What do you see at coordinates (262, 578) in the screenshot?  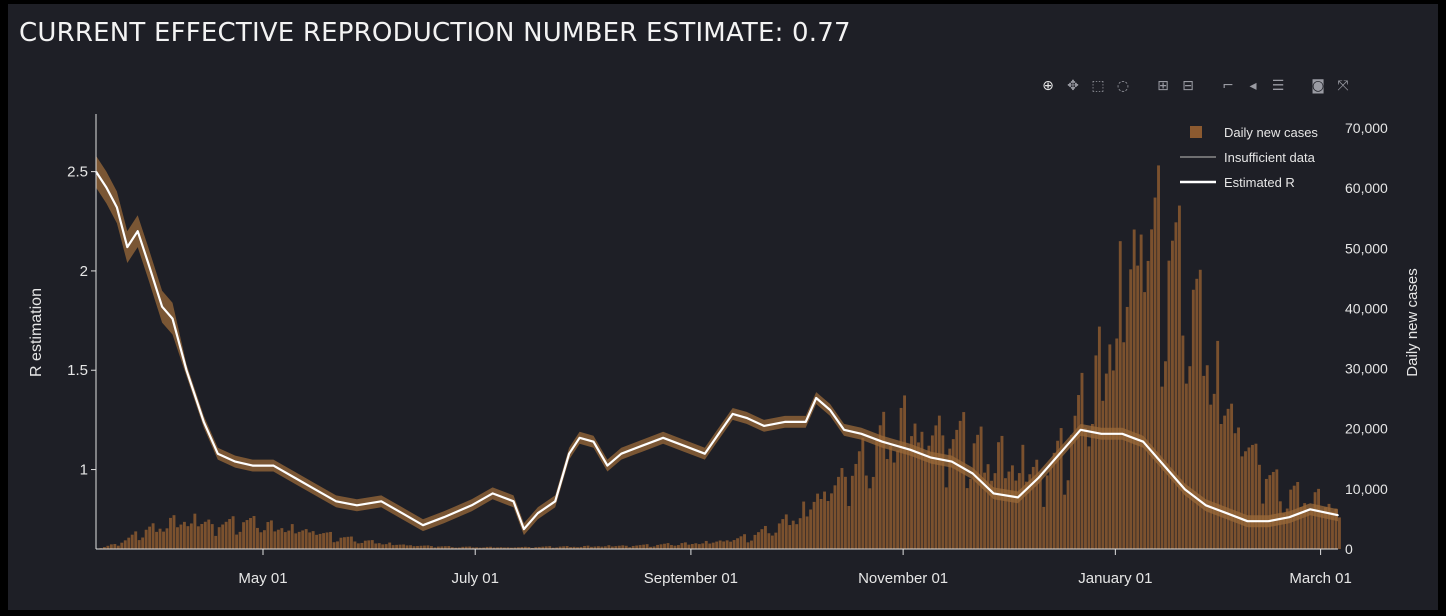 I see `x-tick-label: May 01` at bounding box center [262, 578].